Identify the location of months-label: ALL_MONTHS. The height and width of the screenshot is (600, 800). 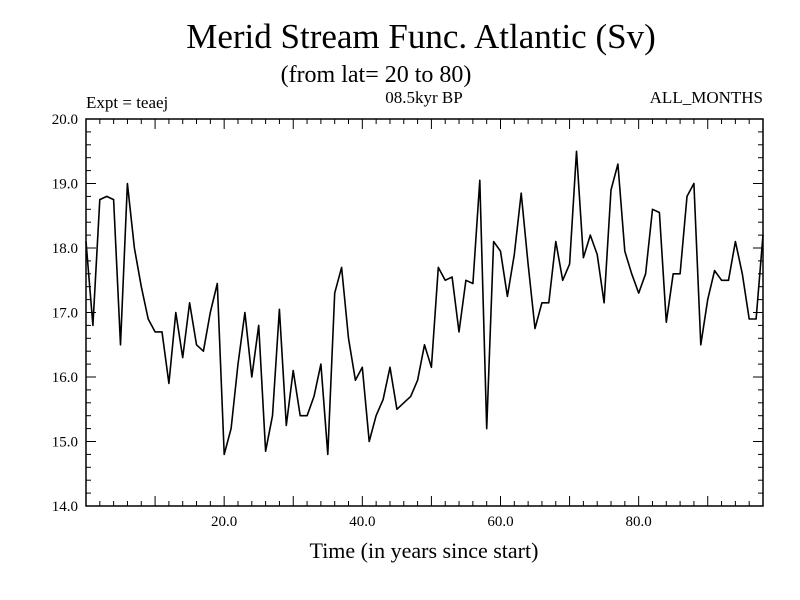
(706, 97).